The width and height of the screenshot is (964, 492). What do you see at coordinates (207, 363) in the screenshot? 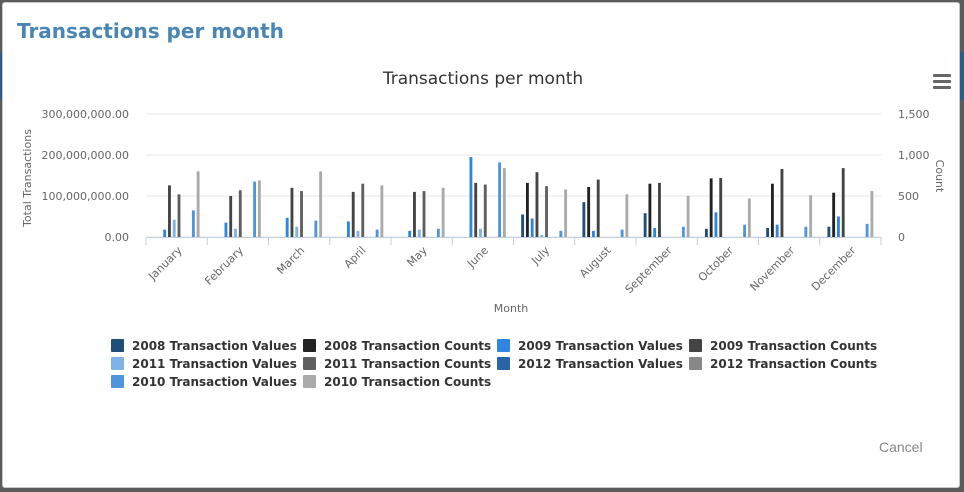
I see `legend-item: 2011 Transaction Values` at bounding box center [207, 363].